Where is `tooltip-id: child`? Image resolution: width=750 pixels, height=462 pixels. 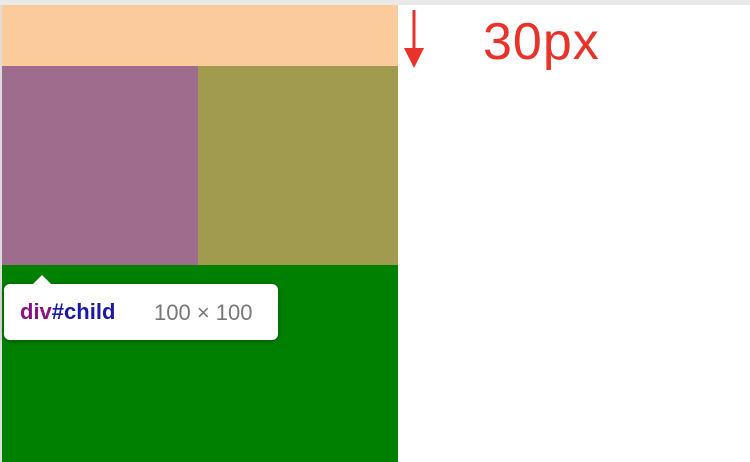 tooltip-id: child is located at coordinates (90, 311).